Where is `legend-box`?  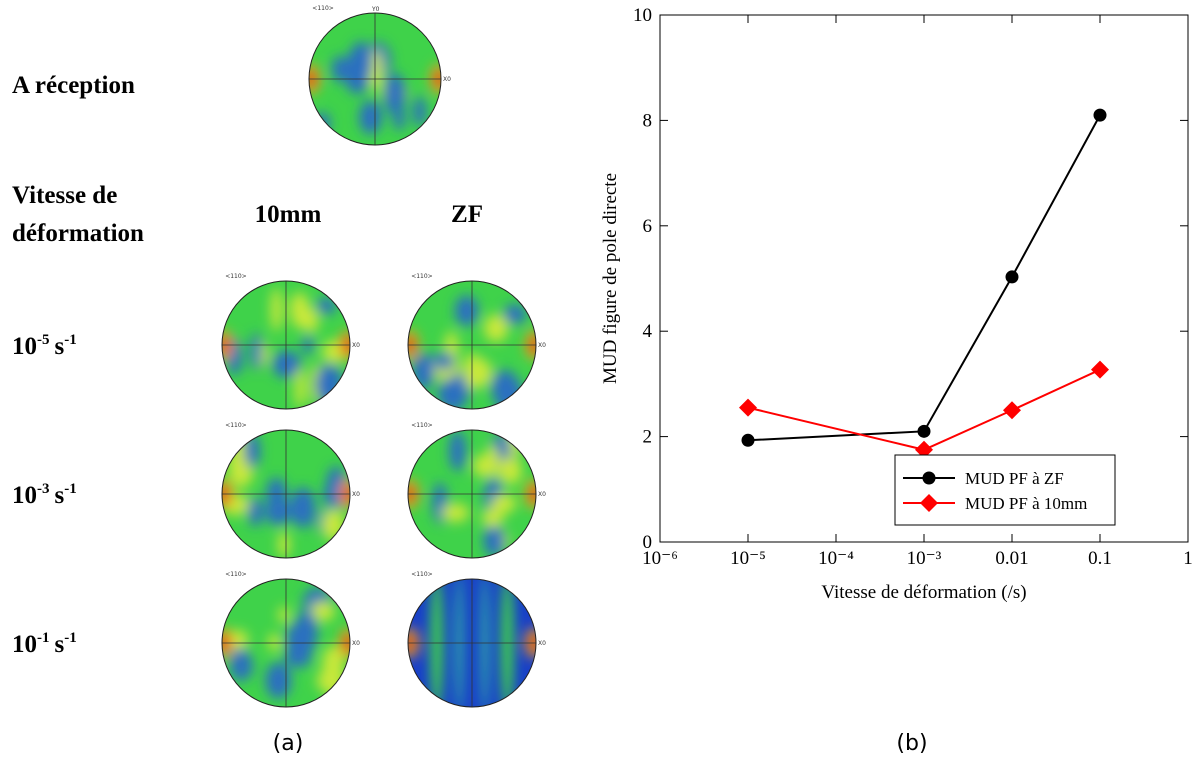 legend-box is located at coordinates (1005, 490).